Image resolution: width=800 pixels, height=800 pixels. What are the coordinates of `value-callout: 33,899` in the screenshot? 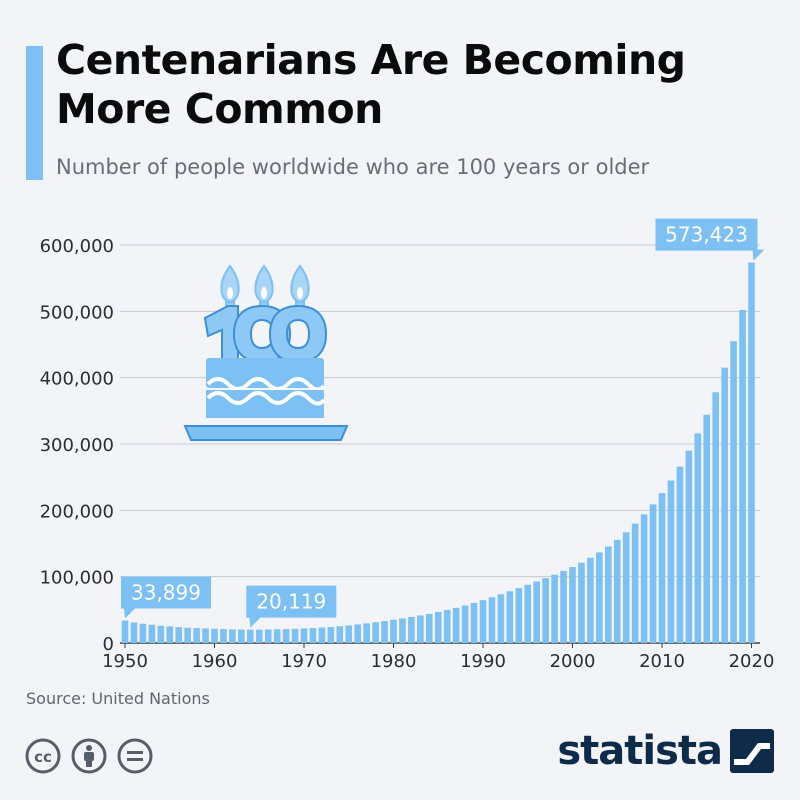 It's located at (166, 597).